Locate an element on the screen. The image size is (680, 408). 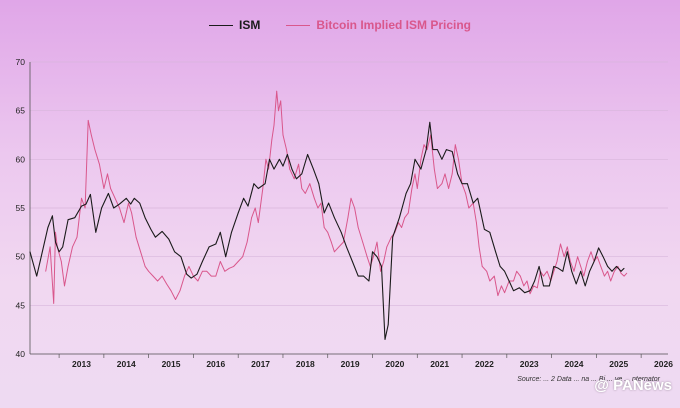
legend-item-ism: ISM is located at coordinates (234, 25).